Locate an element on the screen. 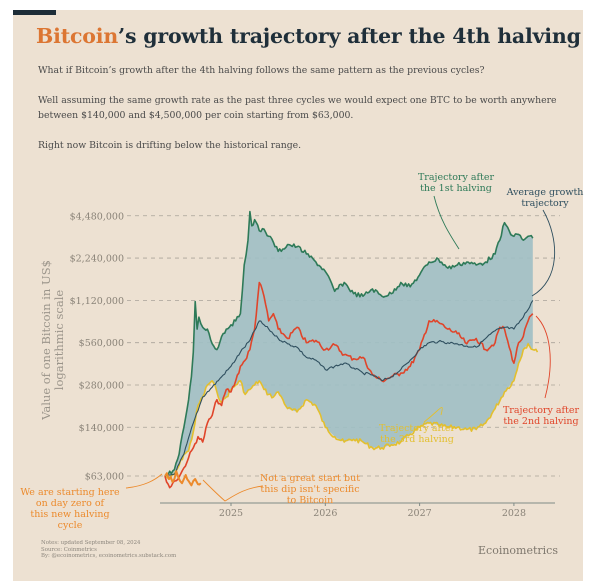  x-tick-label: 2027 is located at coordinates (420, 513).